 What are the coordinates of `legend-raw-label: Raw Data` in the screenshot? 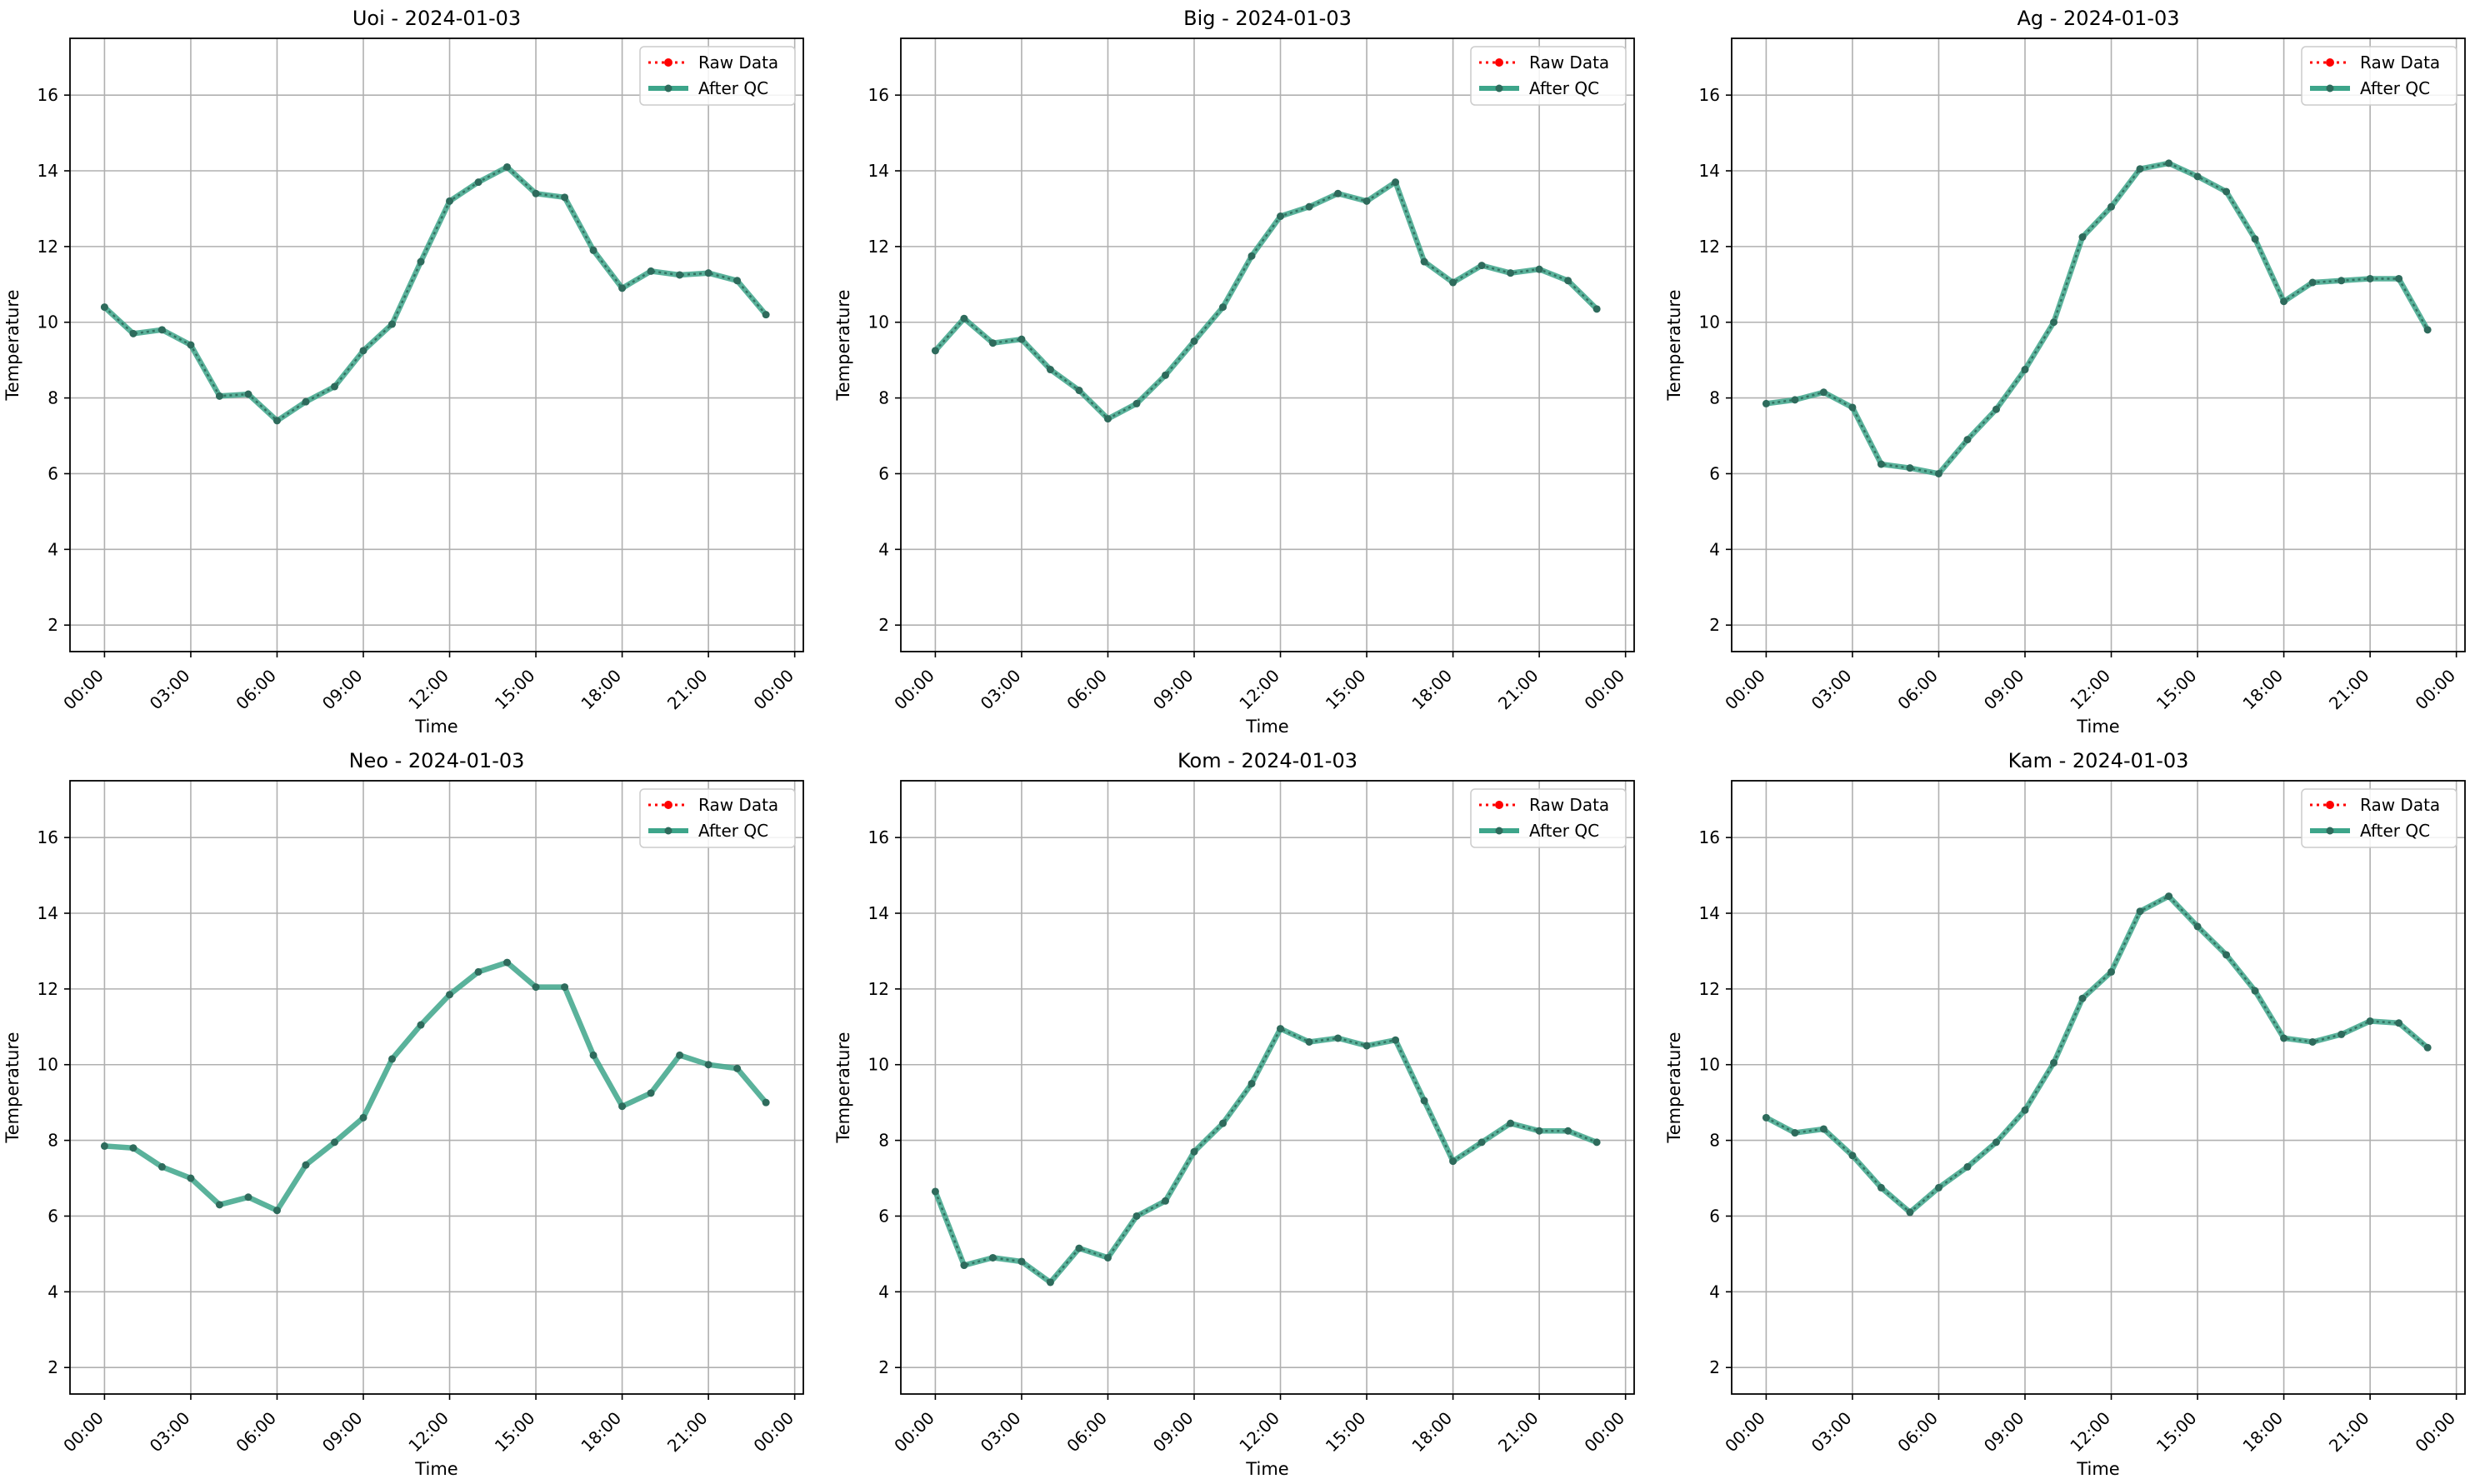 It's located at (2400, 805).